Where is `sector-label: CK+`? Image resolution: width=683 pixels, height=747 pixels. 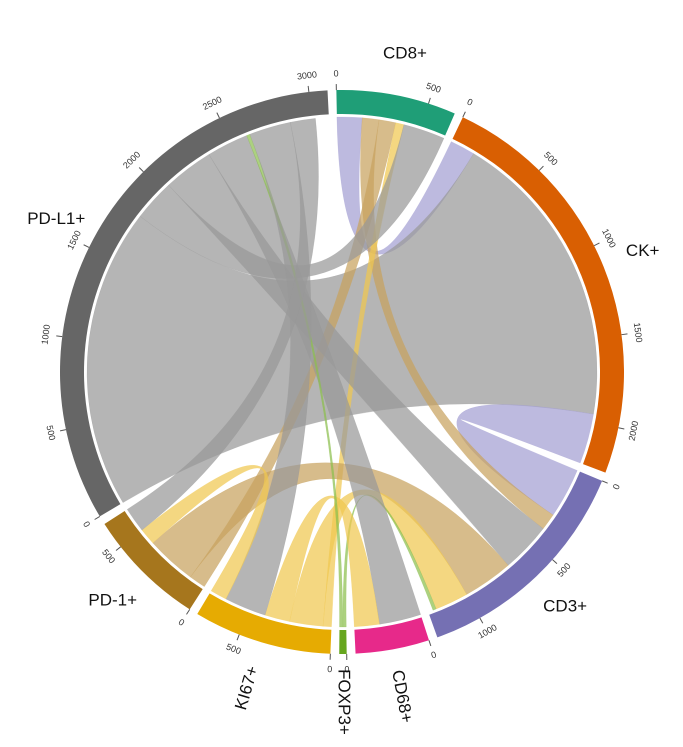
sector-label: CK+ is located at coordinates (643, 250).